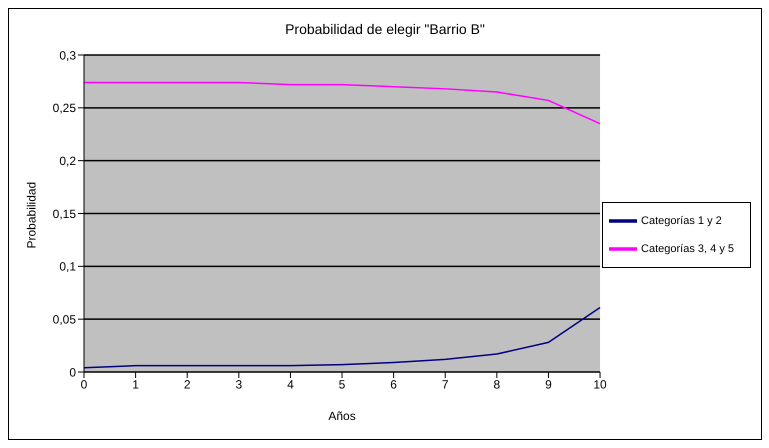 The image size is (769, 448). What do you see at coordinates (84, 385) in the screenshot?
I see `x-tick-label: 0` at bounding box center [84, 385].